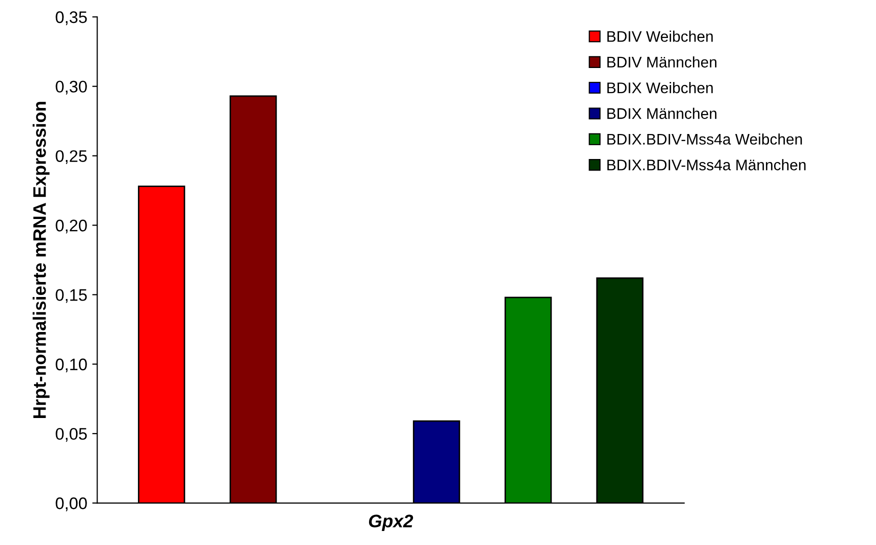  Describe the element at coordinates (71, 504) in the screenshot. I see `y-tick-label: 0,00` at that location.